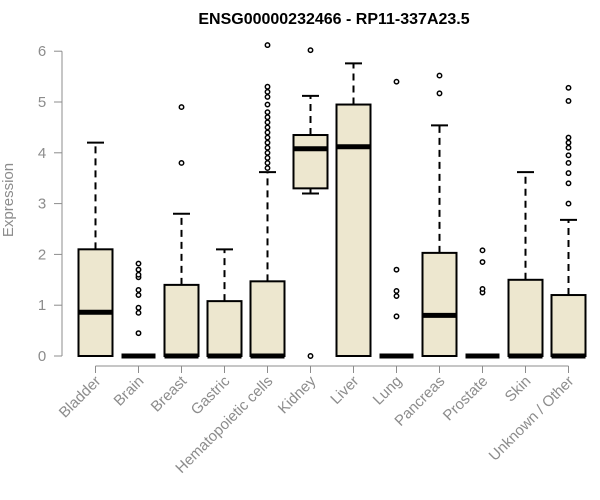 Image resolution: width=600 pixels, height=500 pixels. Describe the element at coordinates (50, 204) in the screenshot. I see `y-axis: 0 1 2 3 4 5 6` at that location.